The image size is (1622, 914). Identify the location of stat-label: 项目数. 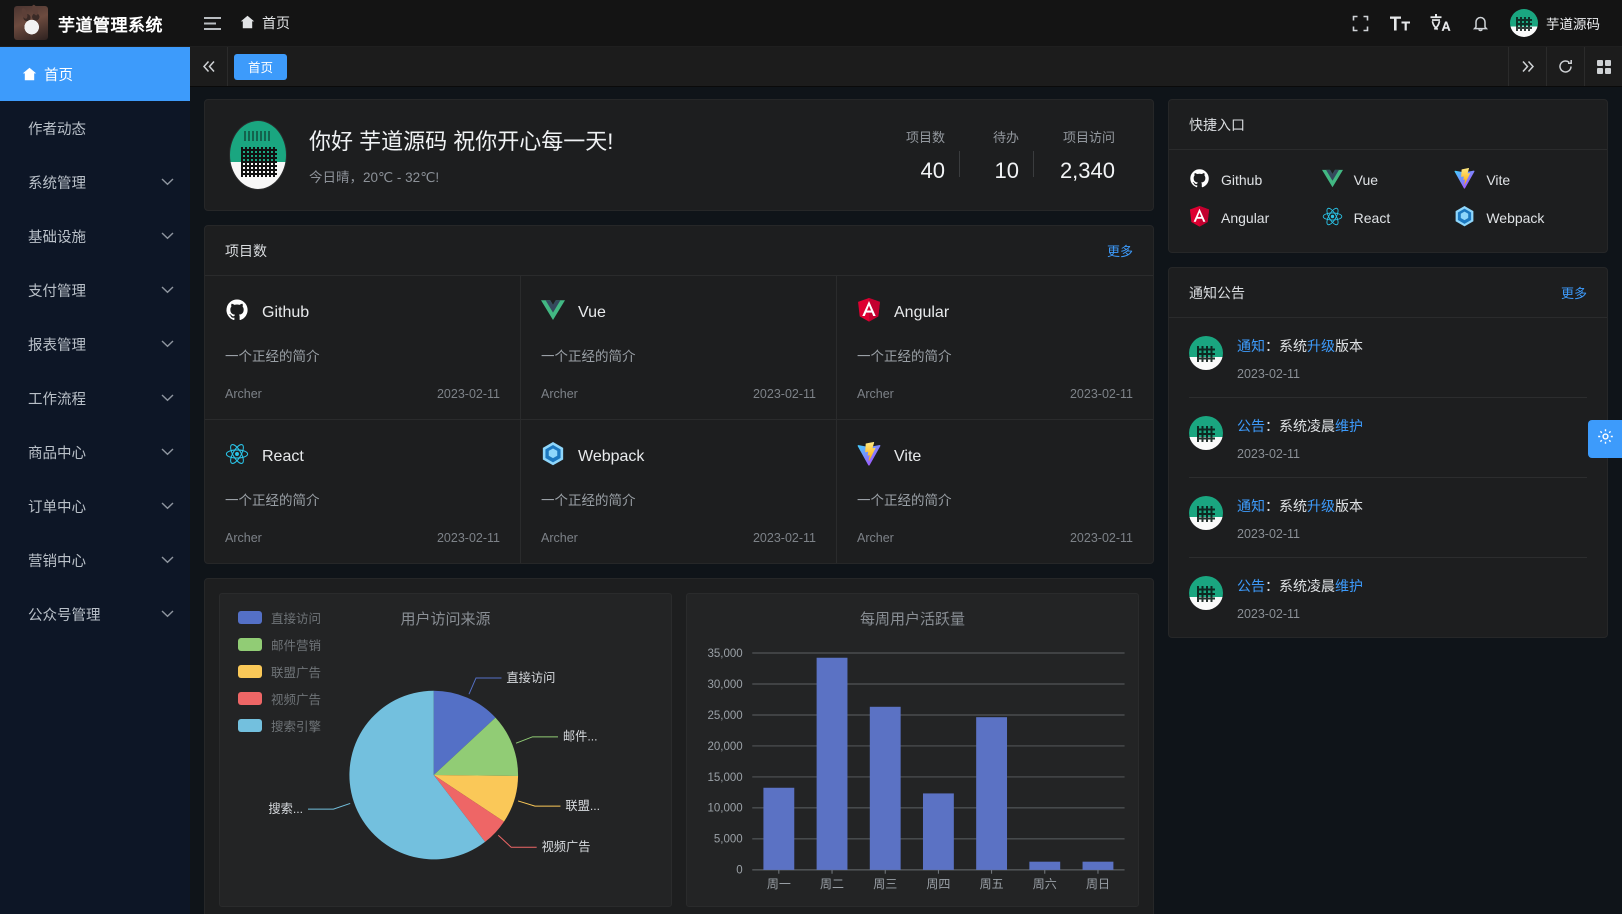
(925, 137).